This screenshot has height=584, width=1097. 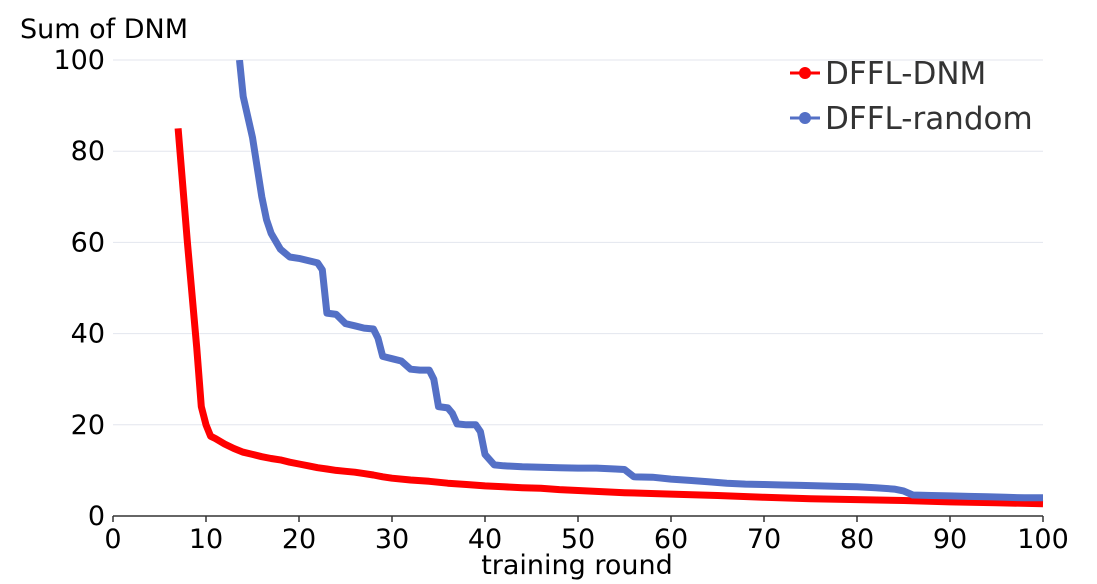 What do you see at coordinates (577, 565) in the screenshot?
I see `x-axis-title: training round` at bounding box center [577, 565].